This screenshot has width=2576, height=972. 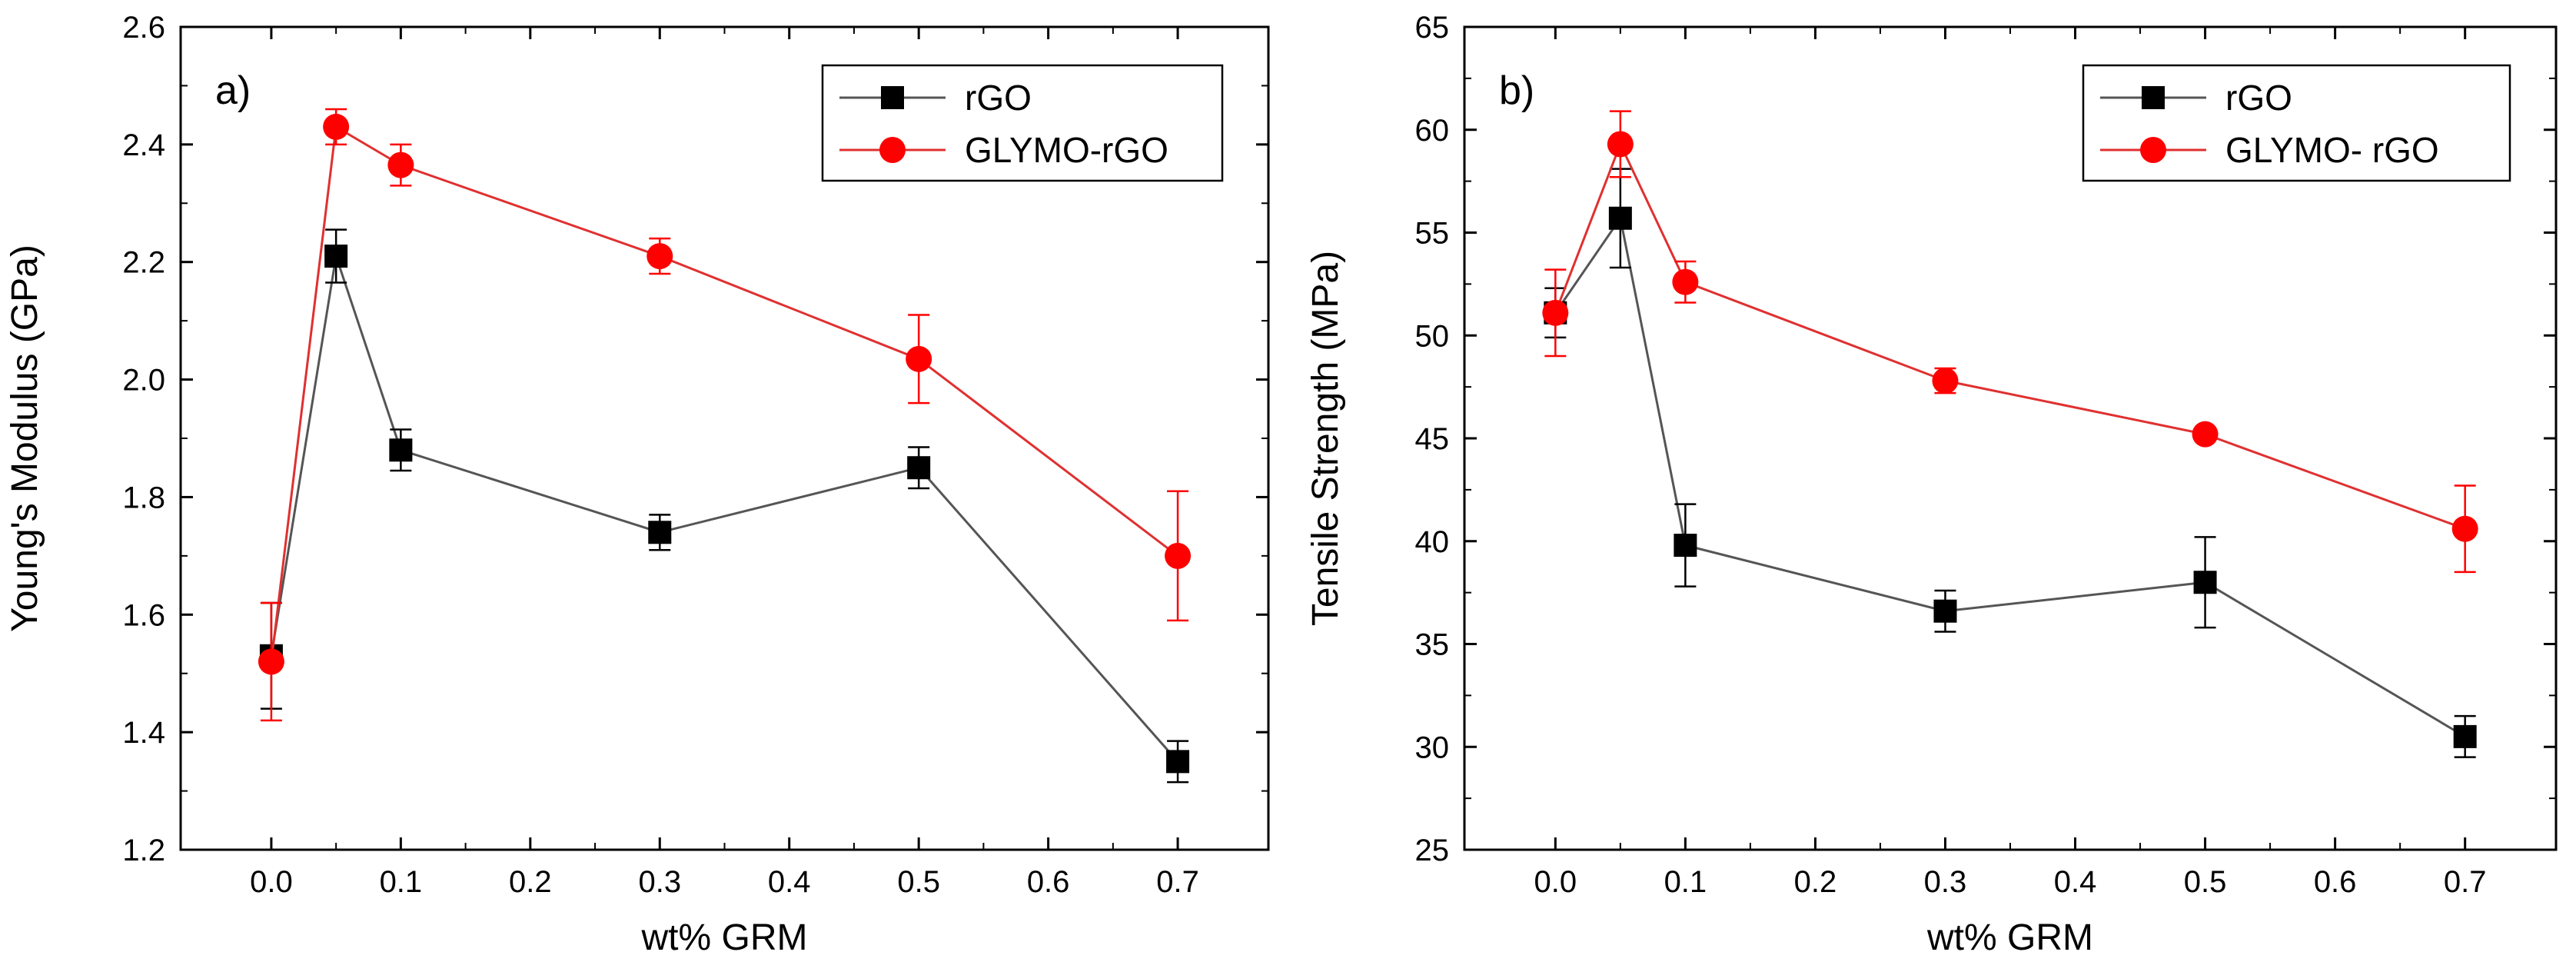 I want to click on legend: rGO GLYMO- rGO, so click(x=2296, y=123).